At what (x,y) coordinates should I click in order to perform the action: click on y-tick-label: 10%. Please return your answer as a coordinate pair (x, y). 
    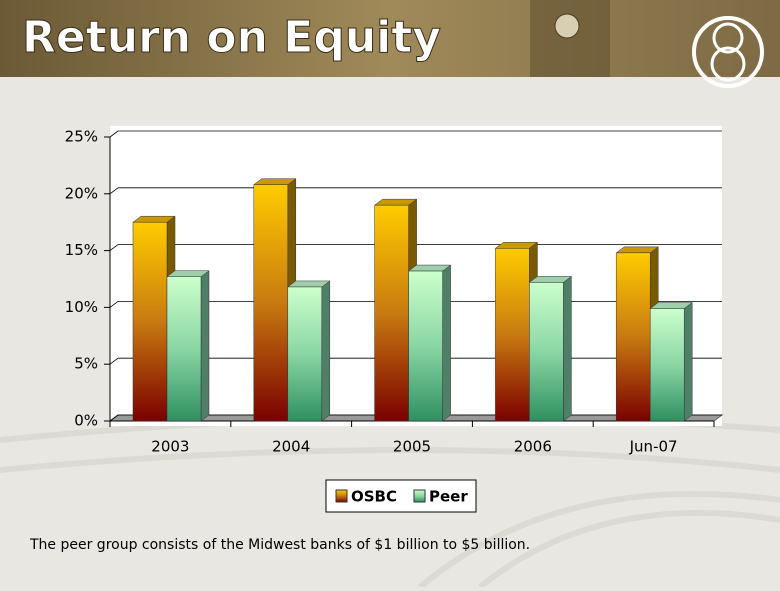
    Looking at the image, I should click on (81, 307).